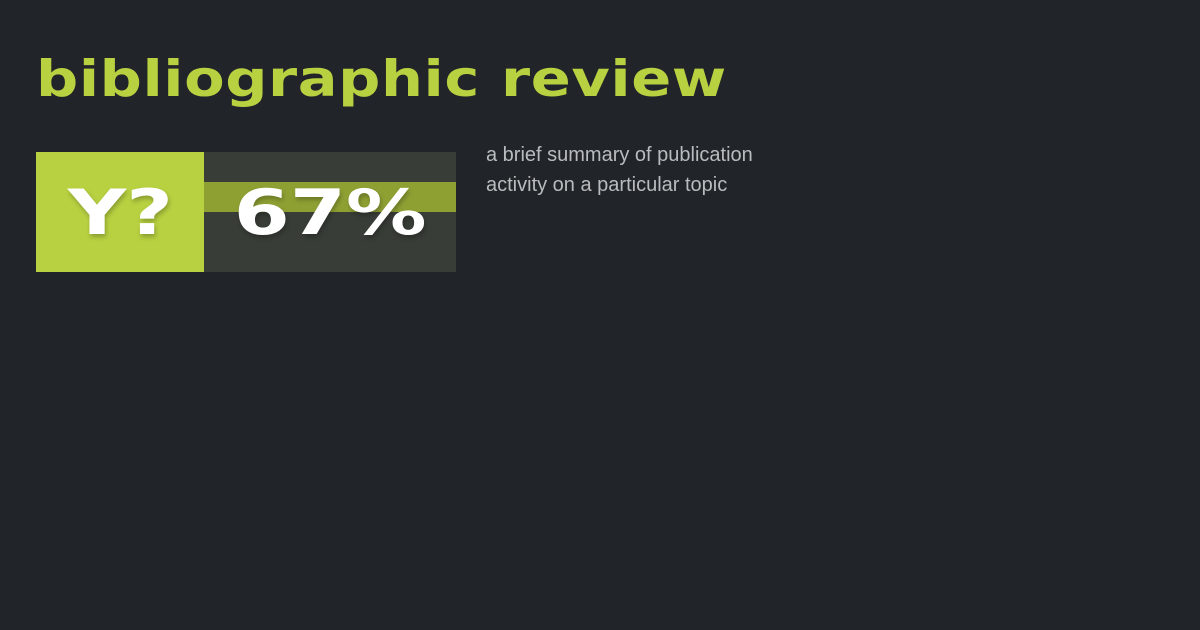 The image size is (1200, 630). I want to click on badge-value-box: 67%, so click(330, 212).